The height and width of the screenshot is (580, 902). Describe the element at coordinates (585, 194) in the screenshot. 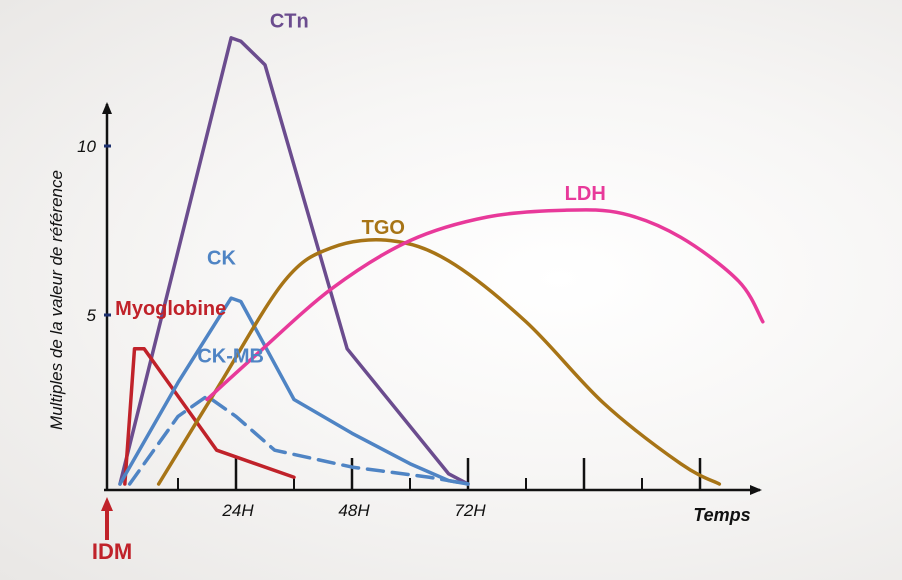

I see `series-label-ldh: LDH` at that location.